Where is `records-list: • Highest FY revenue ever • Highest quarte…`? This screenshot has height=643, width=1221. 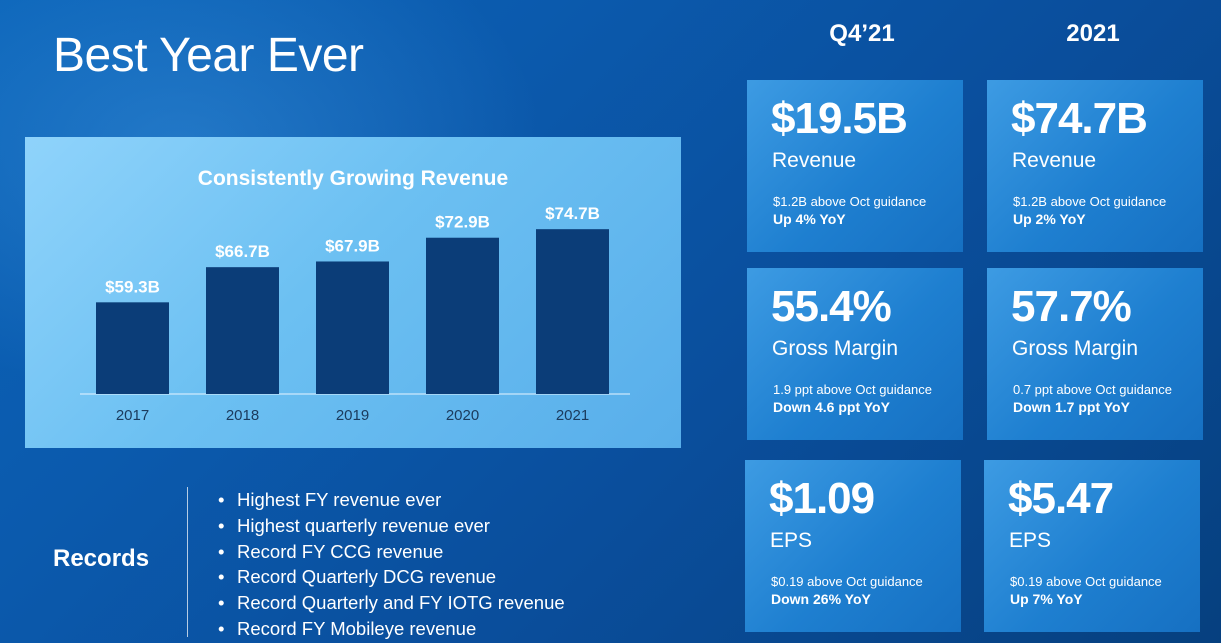
records-list: • Highest FY revenue ever • Highest quarte… is located at coordinates (391, 564).